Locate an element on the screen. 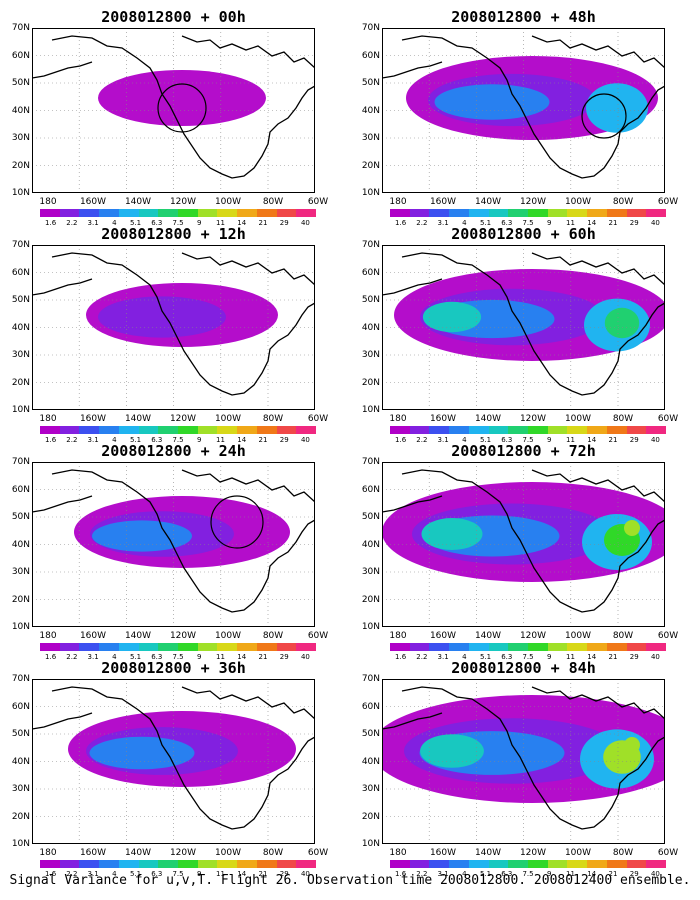  latitude-label: 70N is located at coordinates (370, 245).